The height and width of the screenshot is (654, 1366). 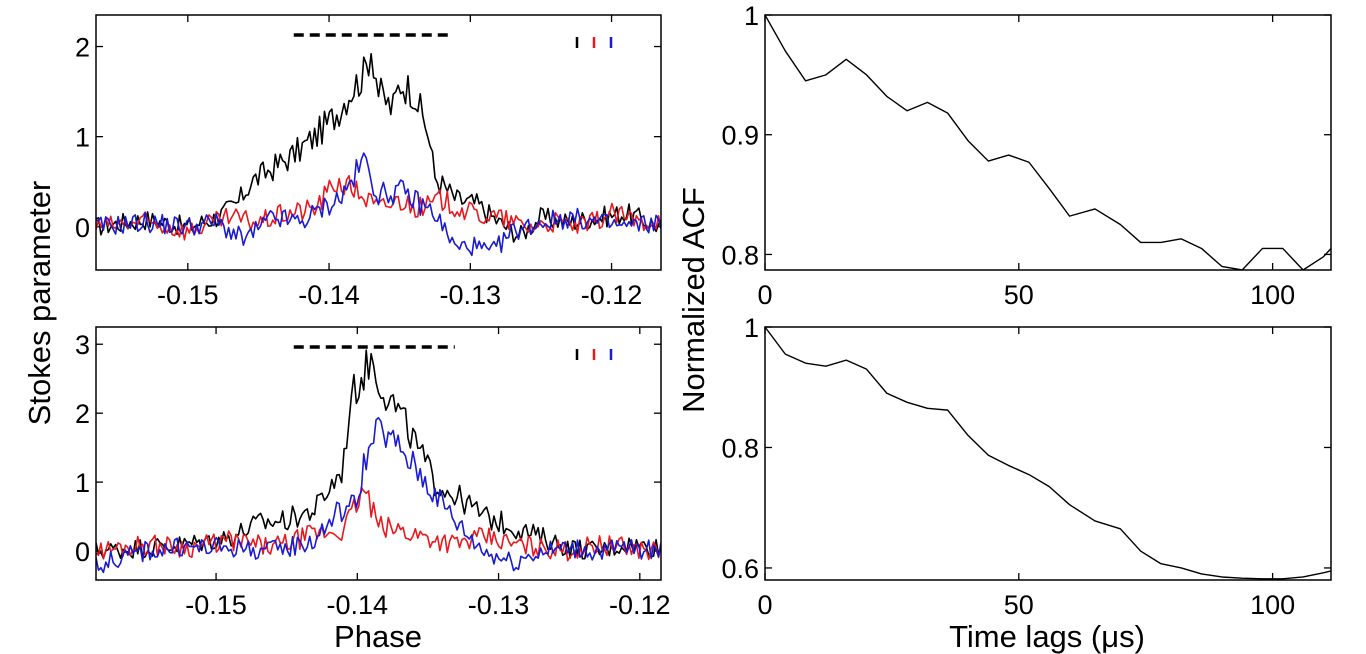 I want to click on stokes-bottom-xtick-label: -0.13, so click(x=499, y=605).